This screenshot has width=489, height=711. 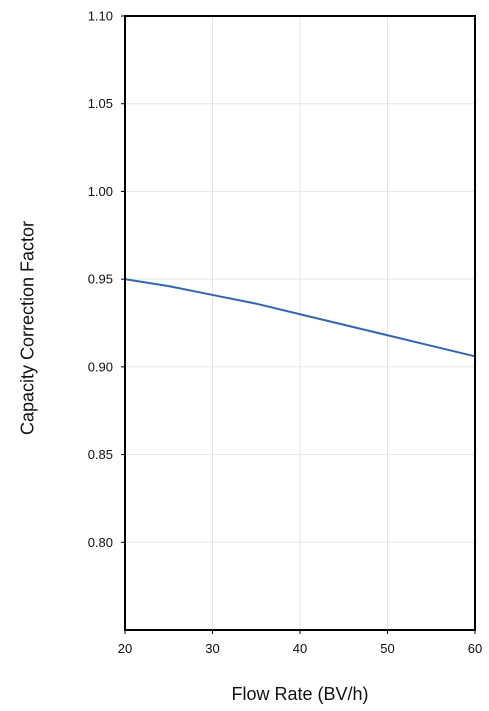 What do you see at coordinates (100, 366) in the screenshot?
I see `y-tick-label: 0.90` at bounding box center [100, 366].